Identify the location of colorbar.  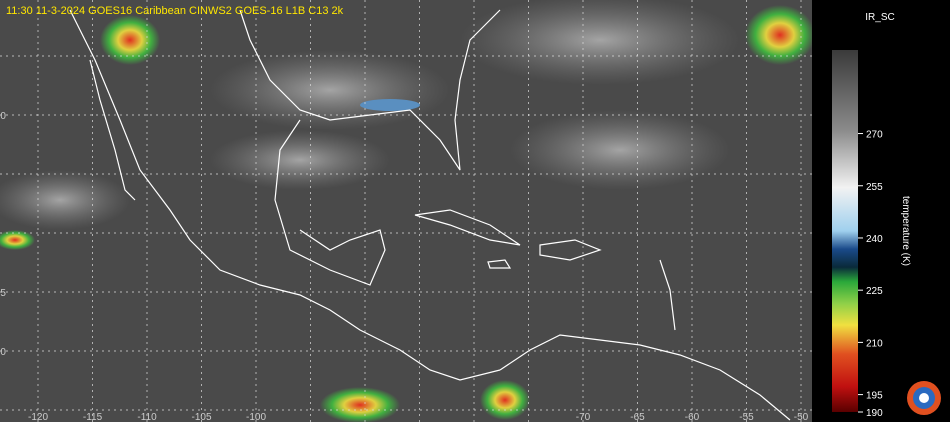
(845, 231).